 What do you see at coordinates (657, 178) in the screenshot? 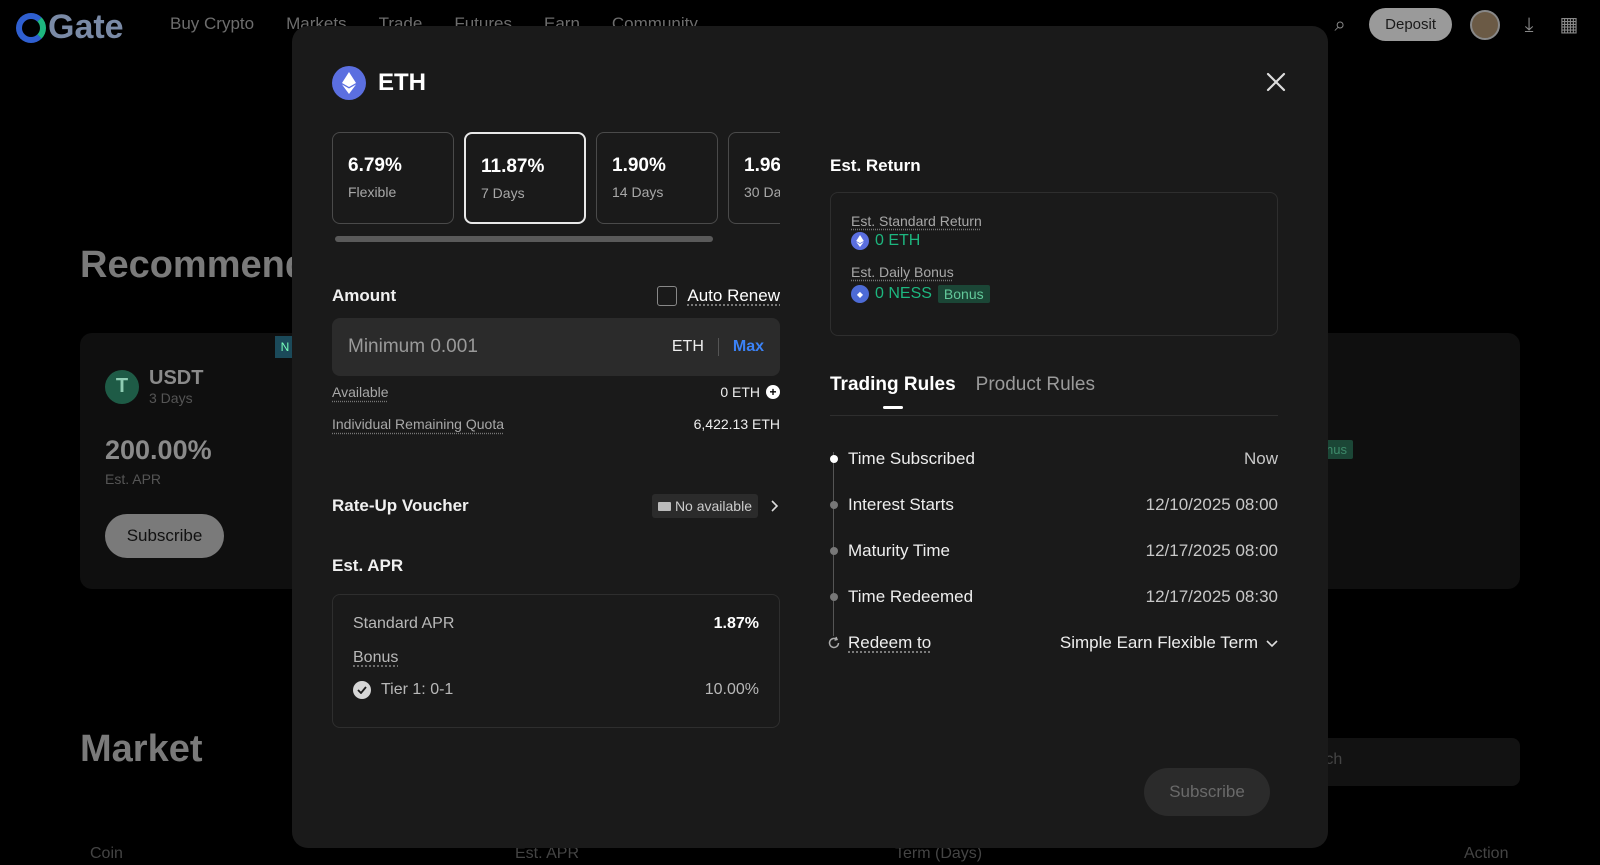
I see `term-option-14-days: 1.90% 14 Days` at bounding box center [657, 178].